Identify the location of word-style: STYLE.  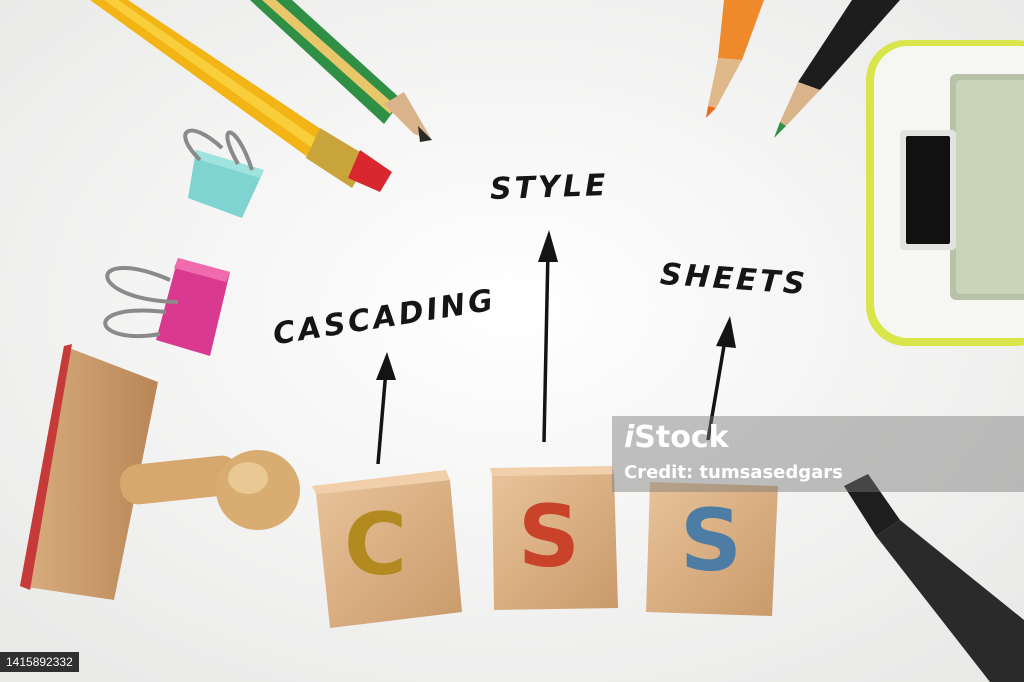
(549, 187).